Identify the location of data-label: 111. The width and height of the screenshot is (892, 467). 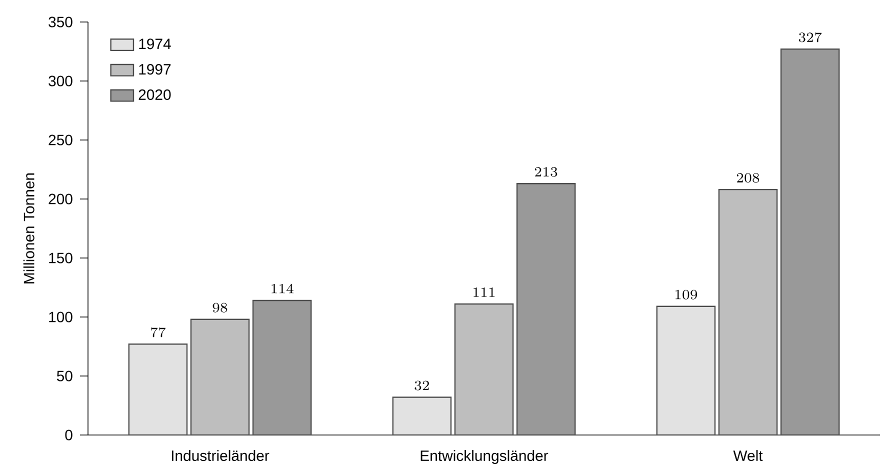
(484, 292).